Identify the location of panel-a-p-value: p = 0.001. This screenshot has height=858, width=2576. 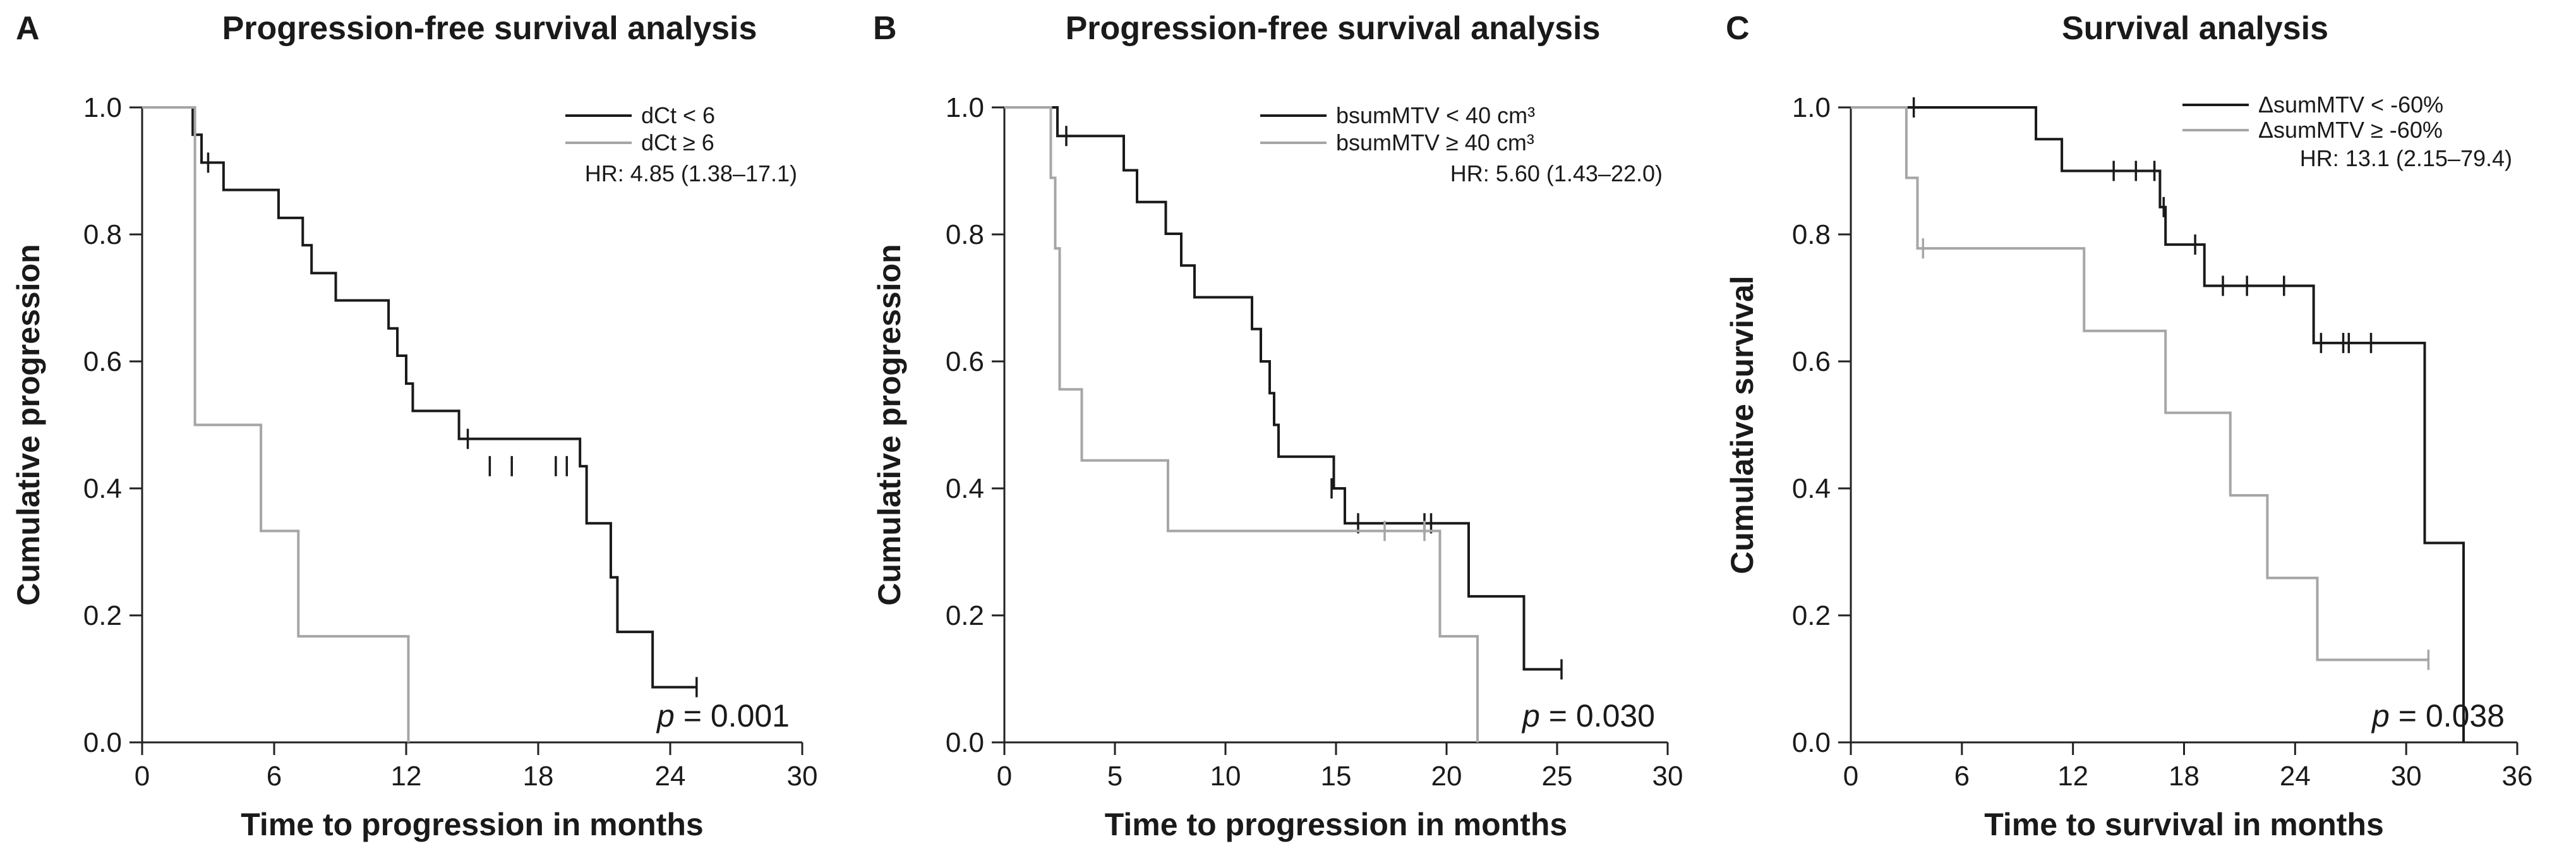
(723, 716).